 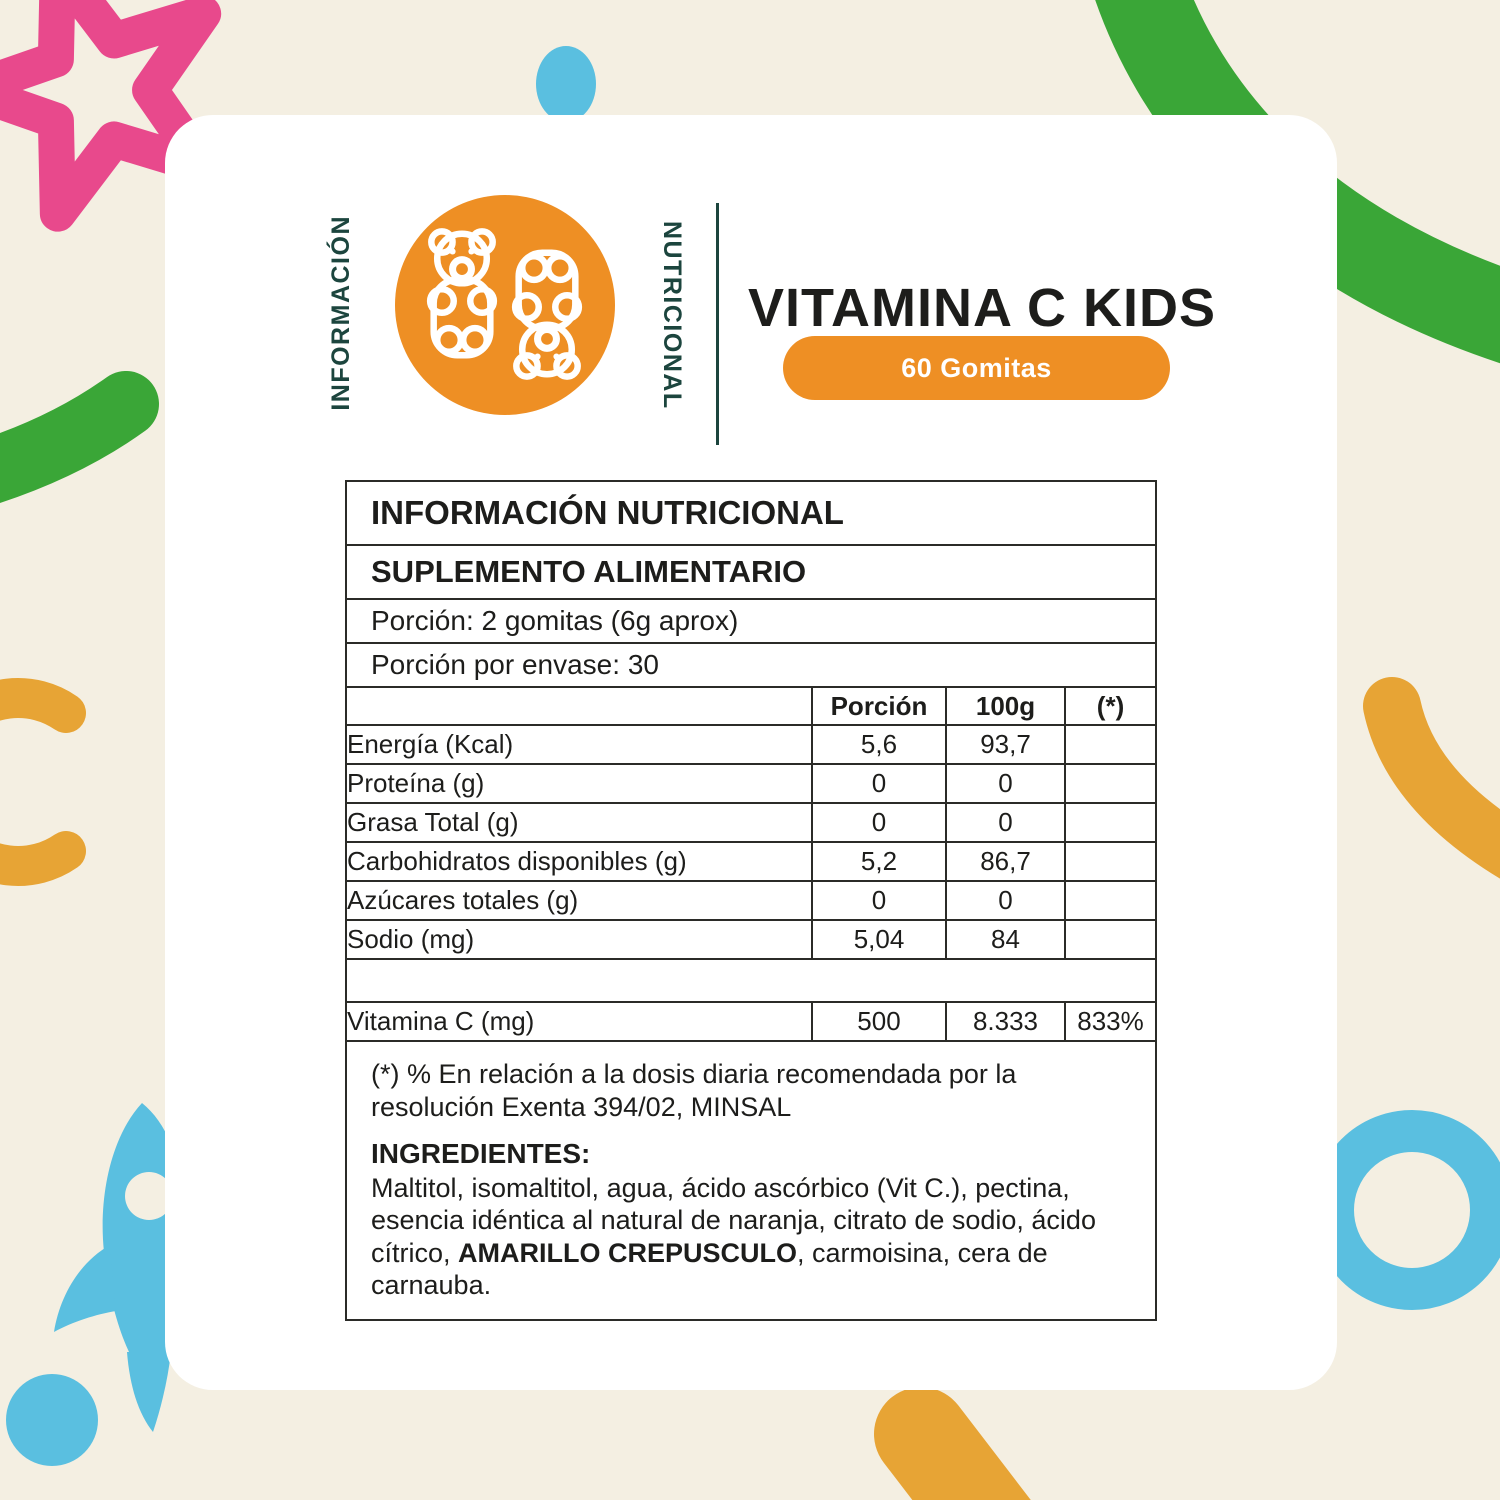 What do you see at coordinates (1005, 861) in the screenshot?
I see `row-per100: 86,7` at bounding box center [1005, 861].